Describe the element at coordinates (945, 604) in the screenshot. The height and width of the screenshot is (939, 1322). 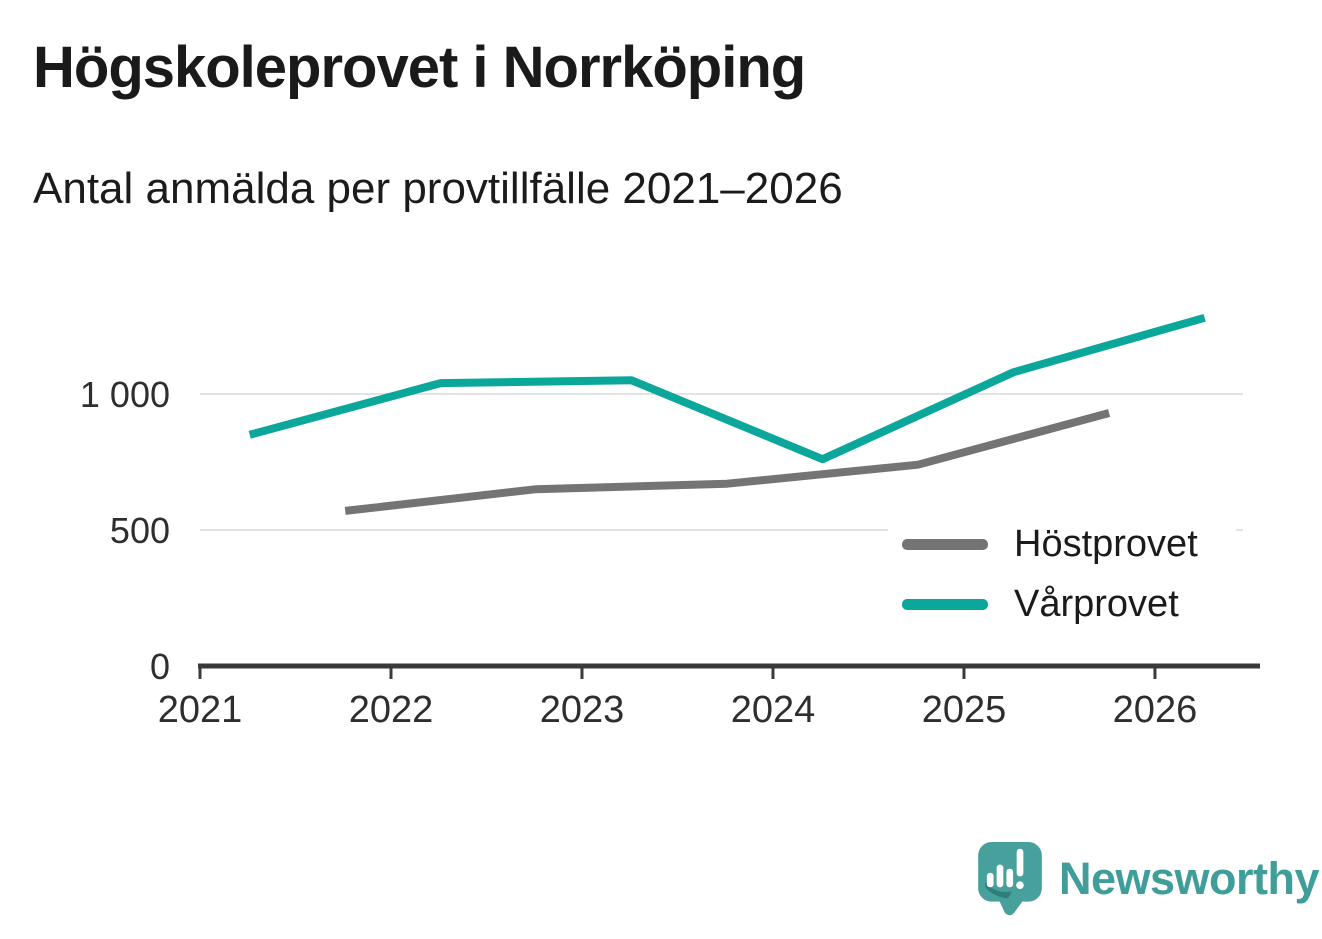
I see `legend-swatch-varprovet` at that location.